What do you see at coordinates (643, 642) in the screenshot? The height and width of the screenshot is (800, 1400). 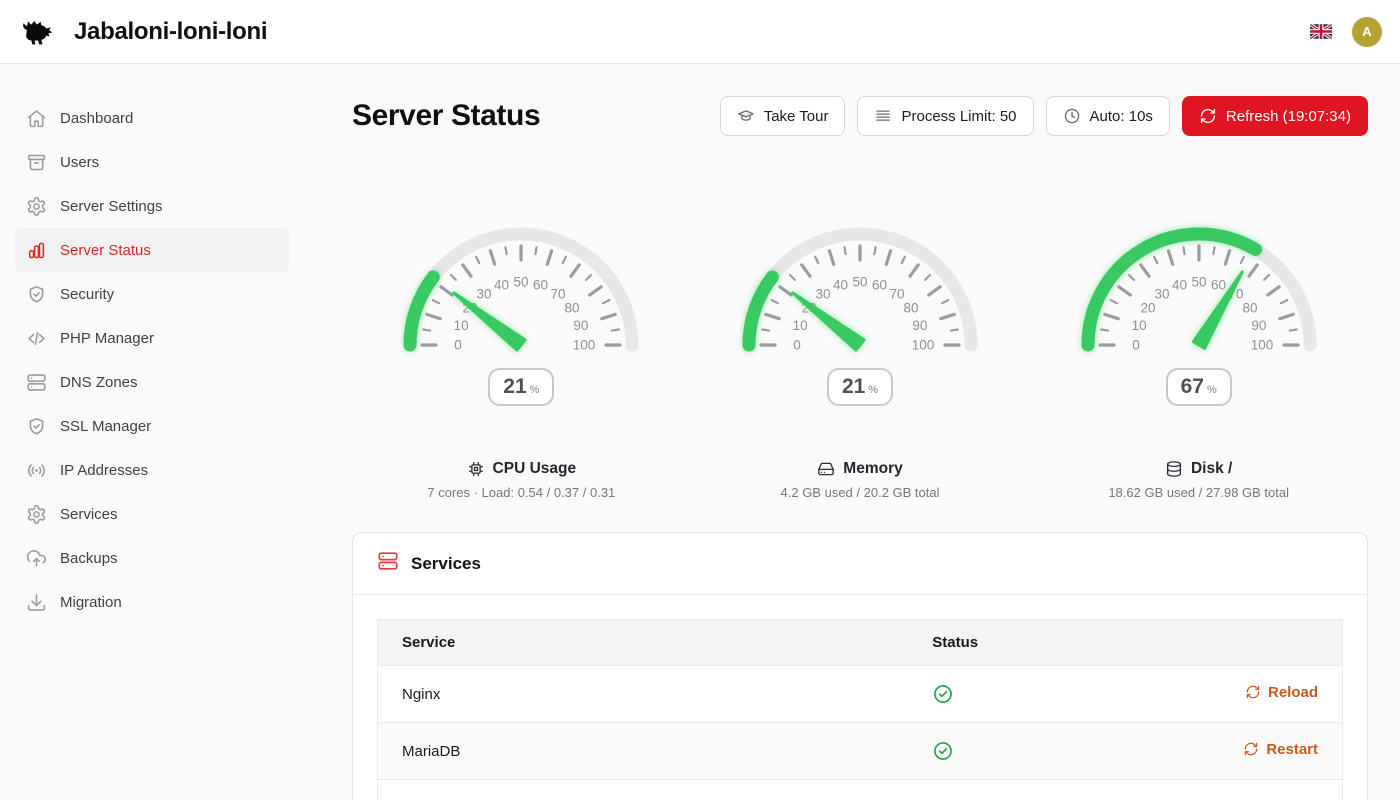 I see `service-column-header: Service` at bounding box center [643, 642].